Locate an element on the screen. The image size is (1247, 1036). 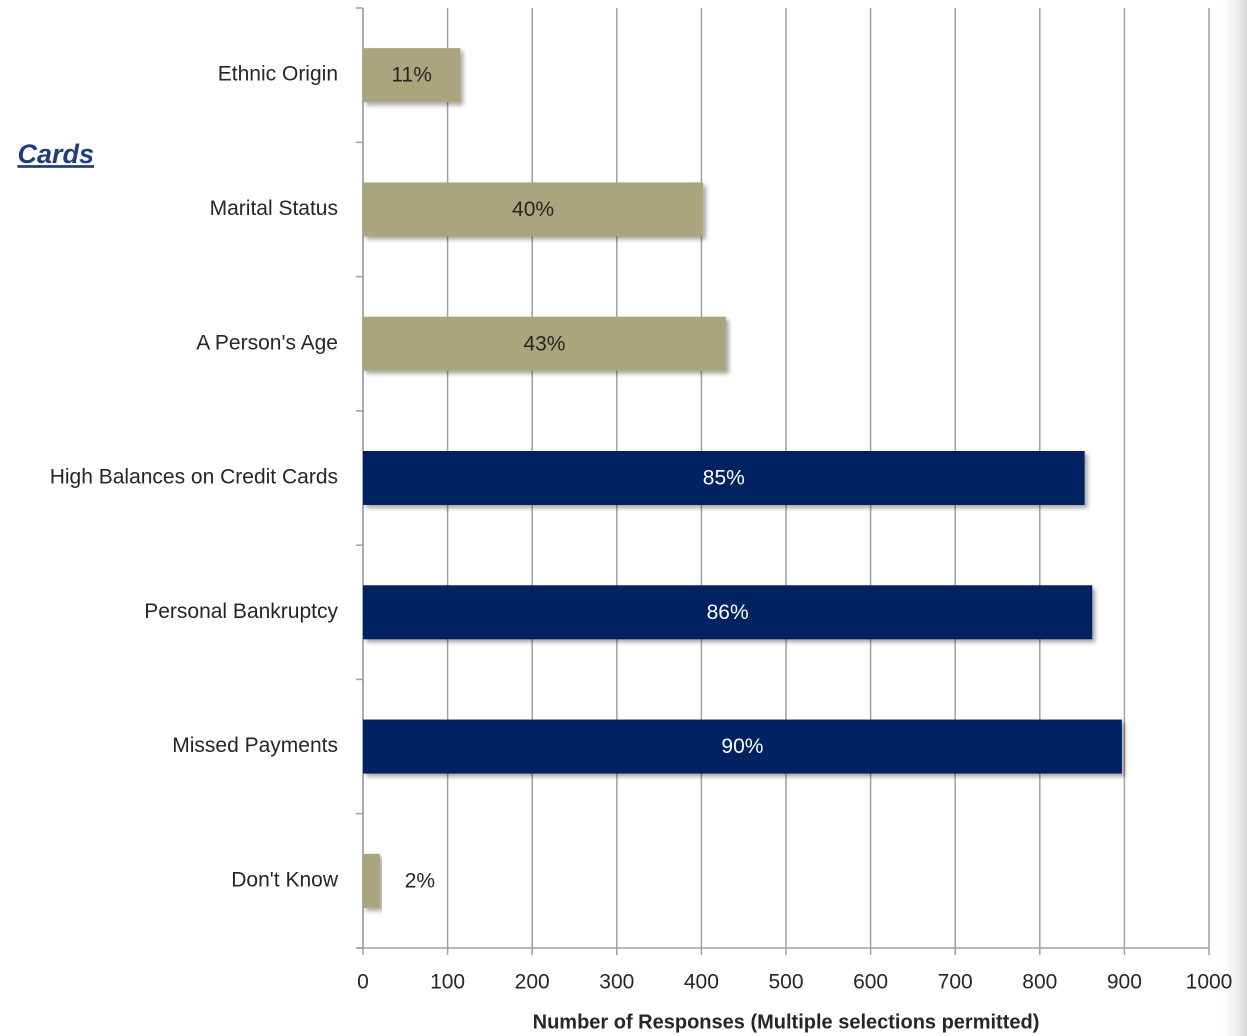
data-label: 86% is located at coordinates (728, 612).